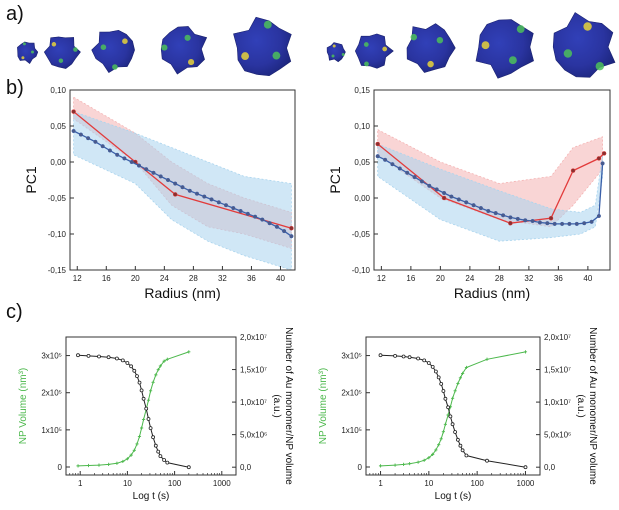  Describe the element at coordinates (80, 483) in the screenshot. I see `x-tick-label: 1` at that location.